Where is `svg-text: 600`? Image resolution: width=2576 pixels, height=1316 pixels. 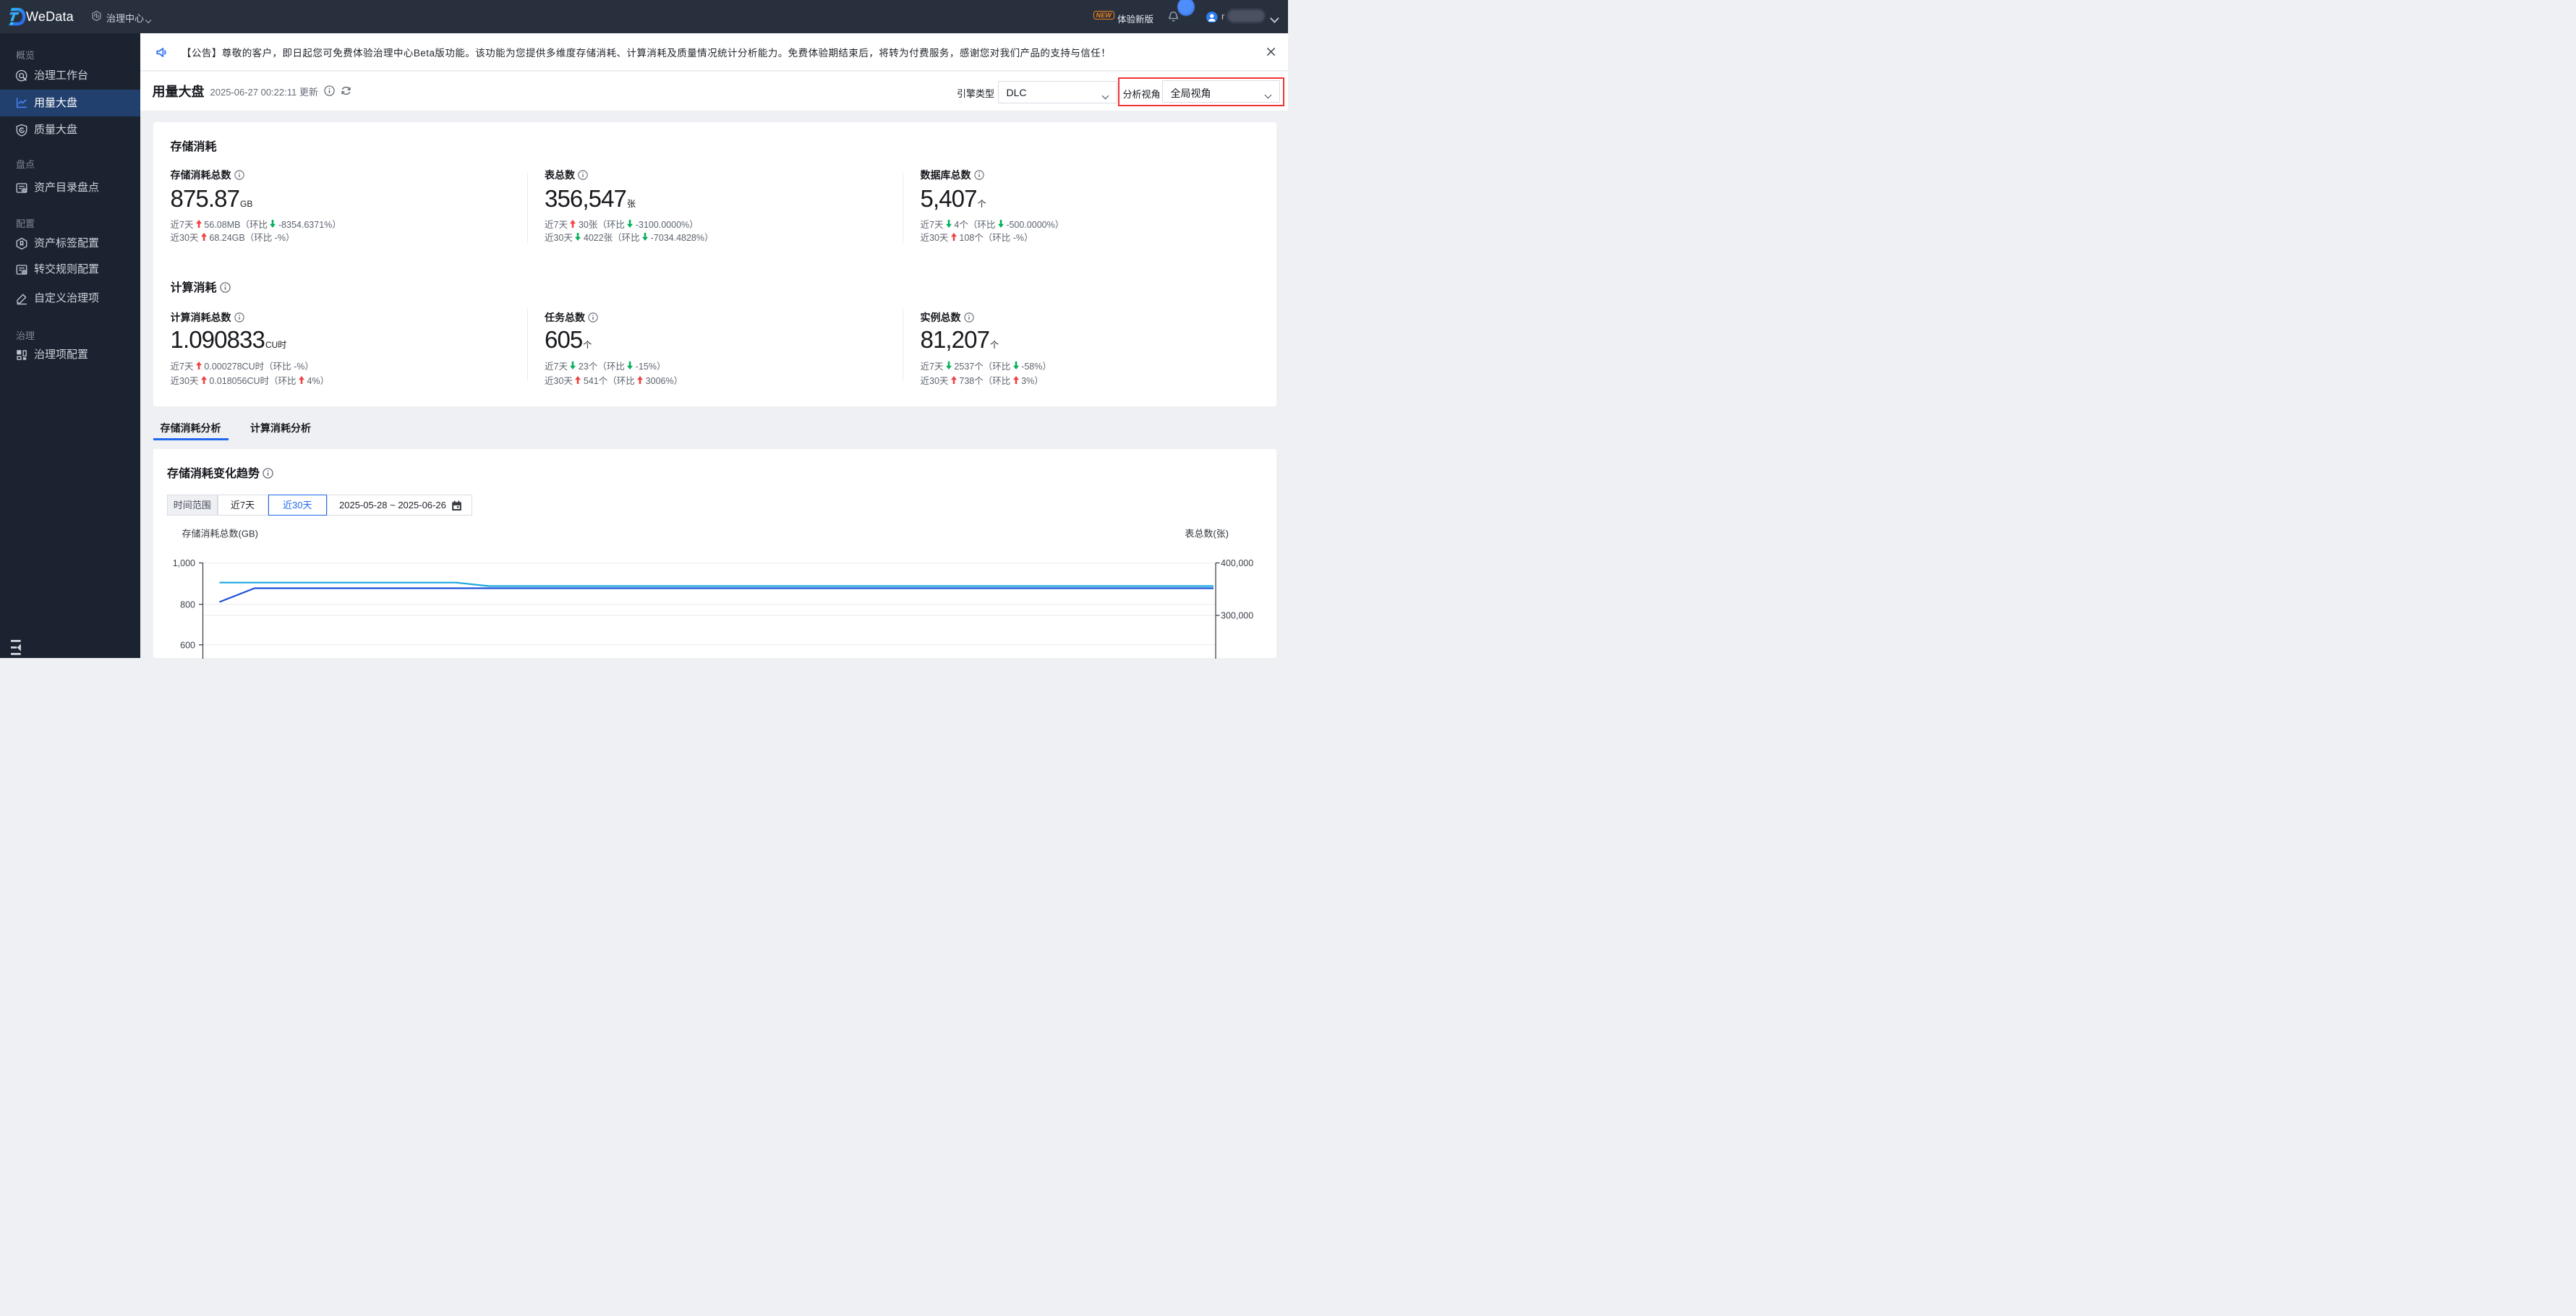 svg-text: 600 is located at coordinates (188, 645).